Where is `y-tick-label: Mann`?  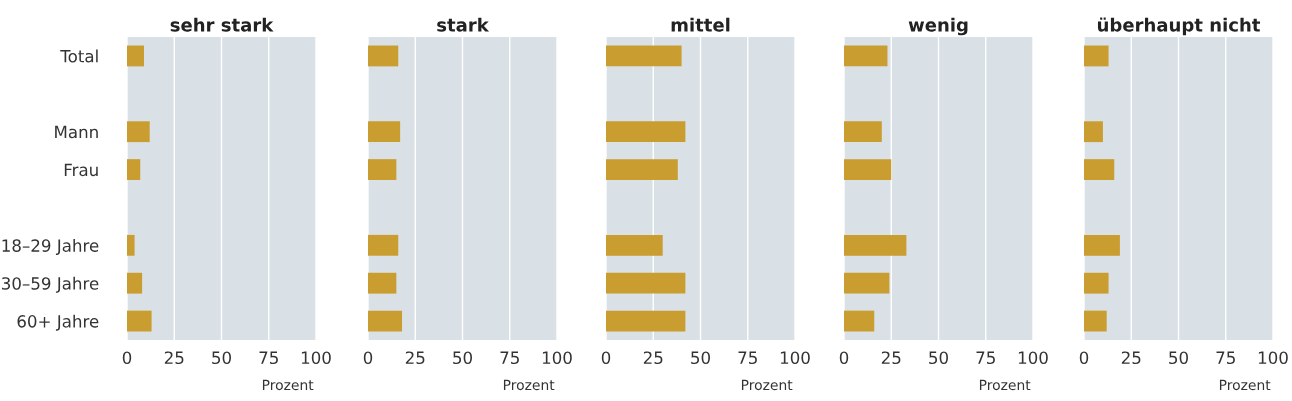 y-tick-label: Mann is located at coordinates (76, 132).